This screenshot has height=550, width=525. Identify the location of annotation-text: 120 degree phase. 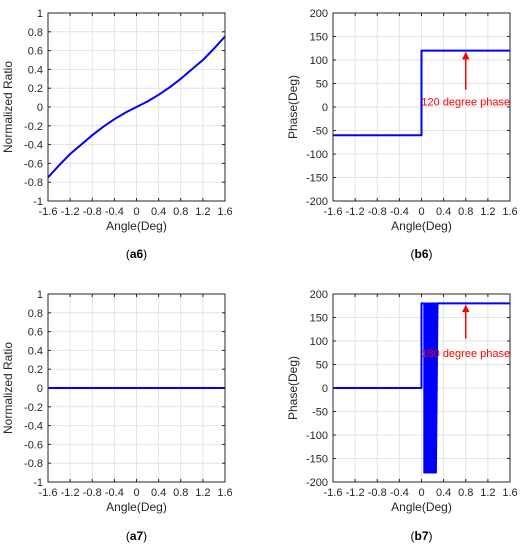
(465, 102).